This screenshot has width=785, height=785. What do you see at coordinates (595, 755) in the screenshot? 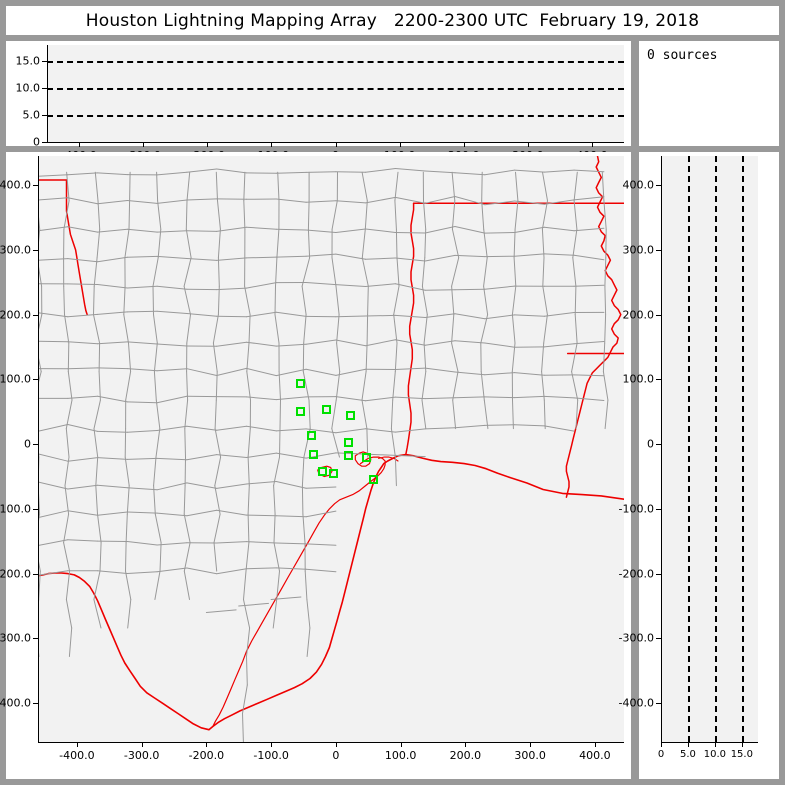
I see `x-tick-label: 400.0` at bounding box center [595, 755].